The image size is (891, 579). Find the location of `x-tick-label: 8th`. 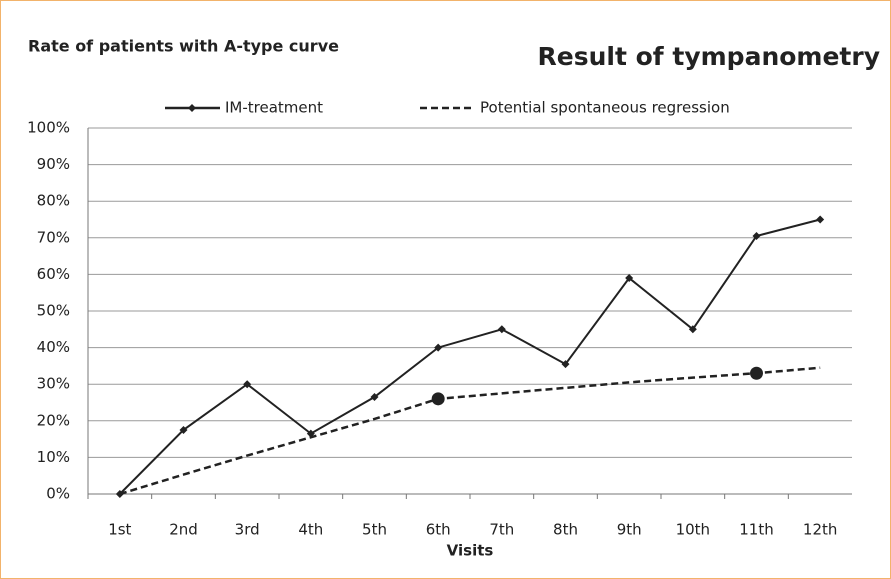

x-tick-label: 8th is located at coordinates (565, 530).